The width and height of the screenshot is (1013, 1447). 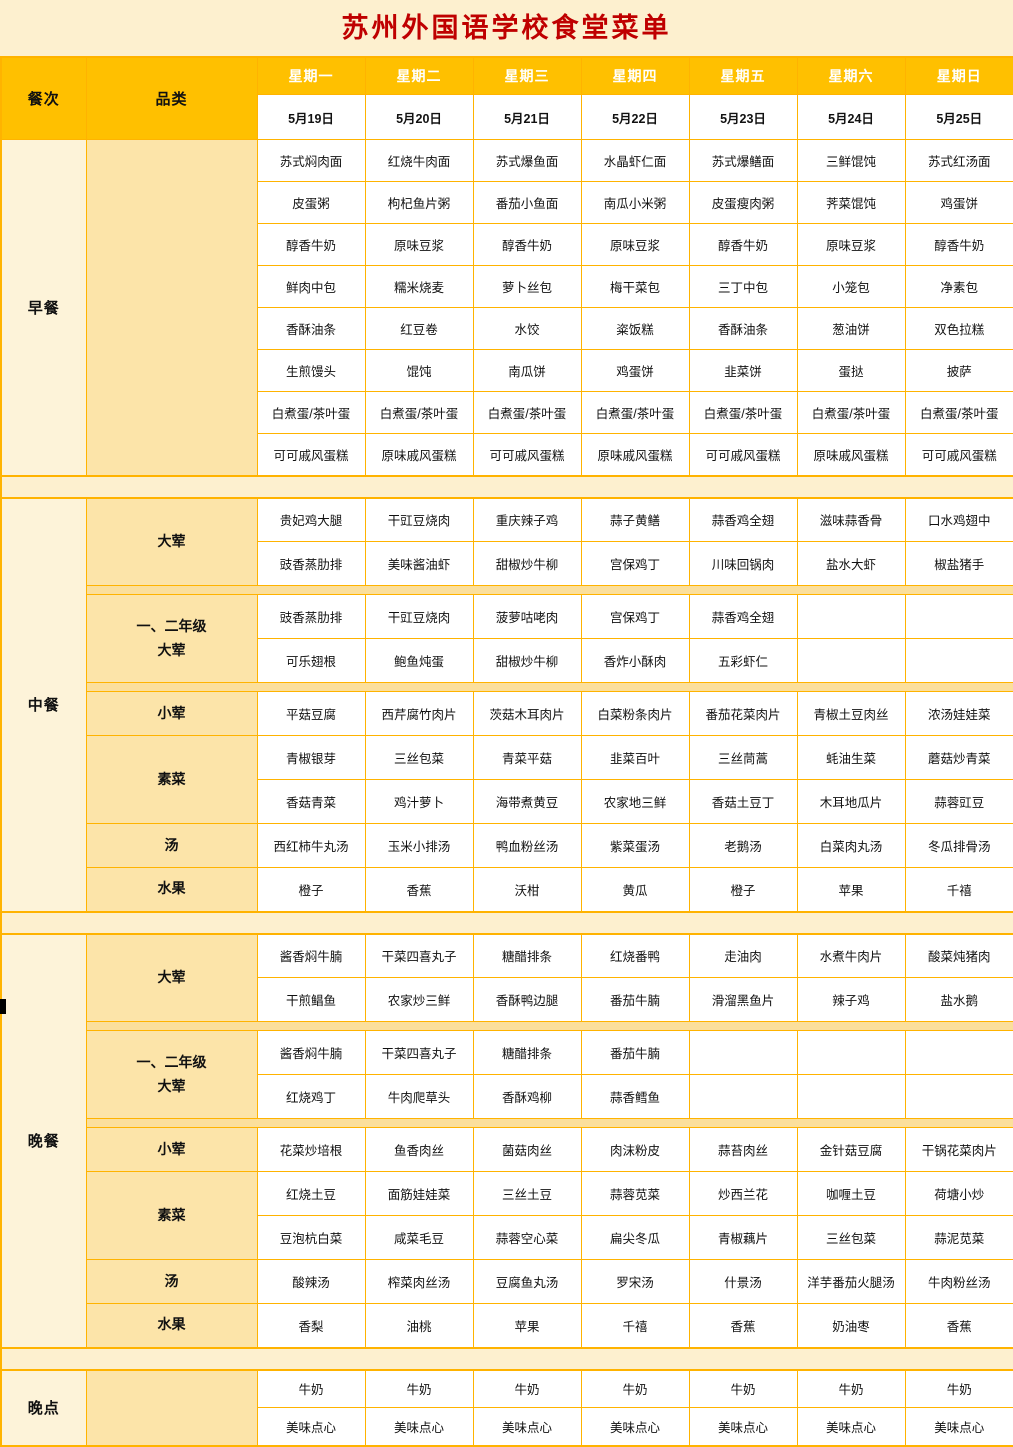 What do you see at coordinates (851, 202) in the screenshot?
I see `menu-cell: 荠菜馄饨` at bounding box center [851, 202].